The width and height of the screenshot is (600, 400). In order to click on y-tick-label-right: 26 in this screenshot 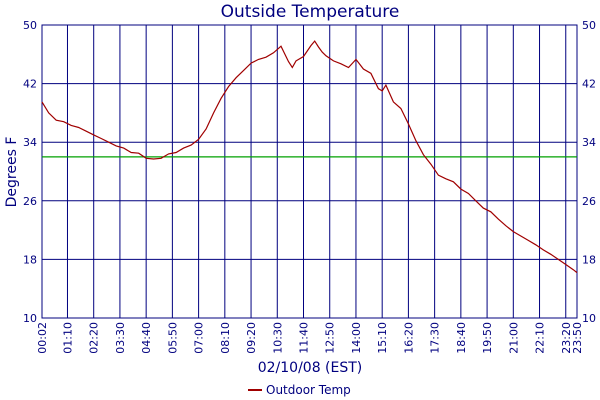, I will do `click(589, 201)`.